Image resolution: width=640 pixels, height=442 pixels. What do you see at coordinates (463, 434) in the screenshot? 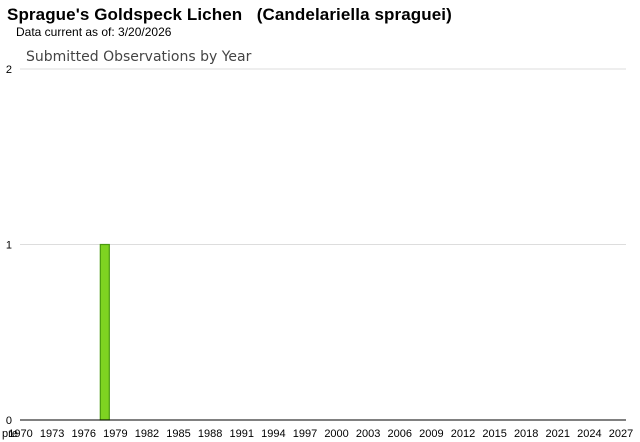
I see `x-tick-label: 2012` at bounding box center [463, 434].